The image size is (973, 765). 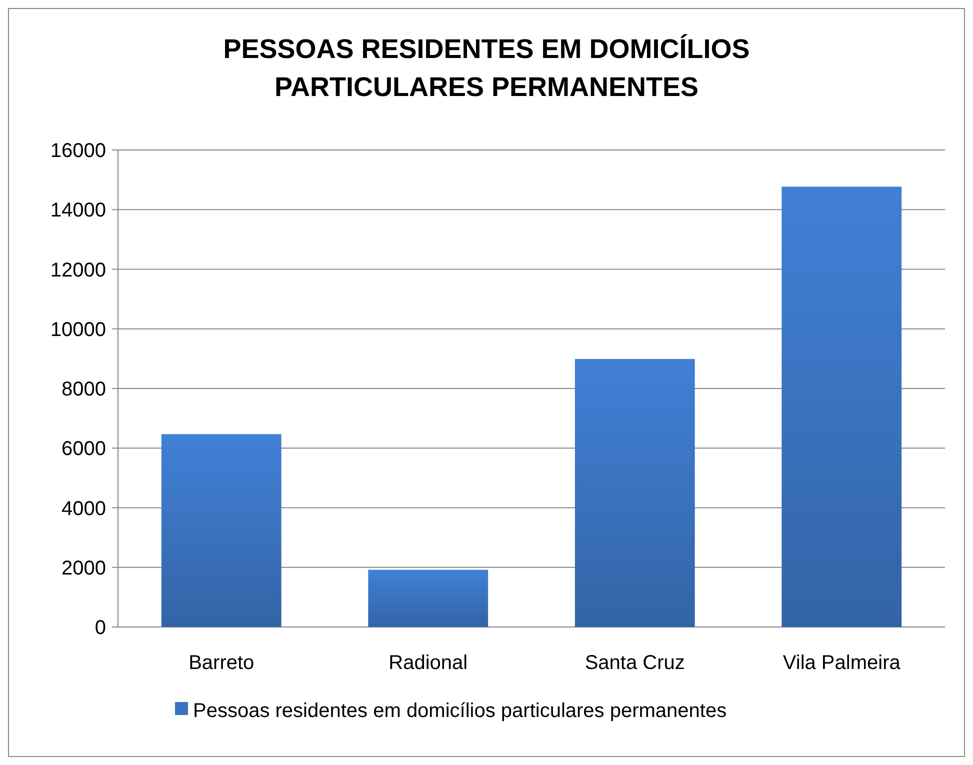 What do you see at coordinates (486, 68) in the screenshot?
I see `chart-title: PESSOAS RESIDENTES EM DOMICÍLIOS PARTICULARES PERMANENTES` at bounding box center [486, 68].